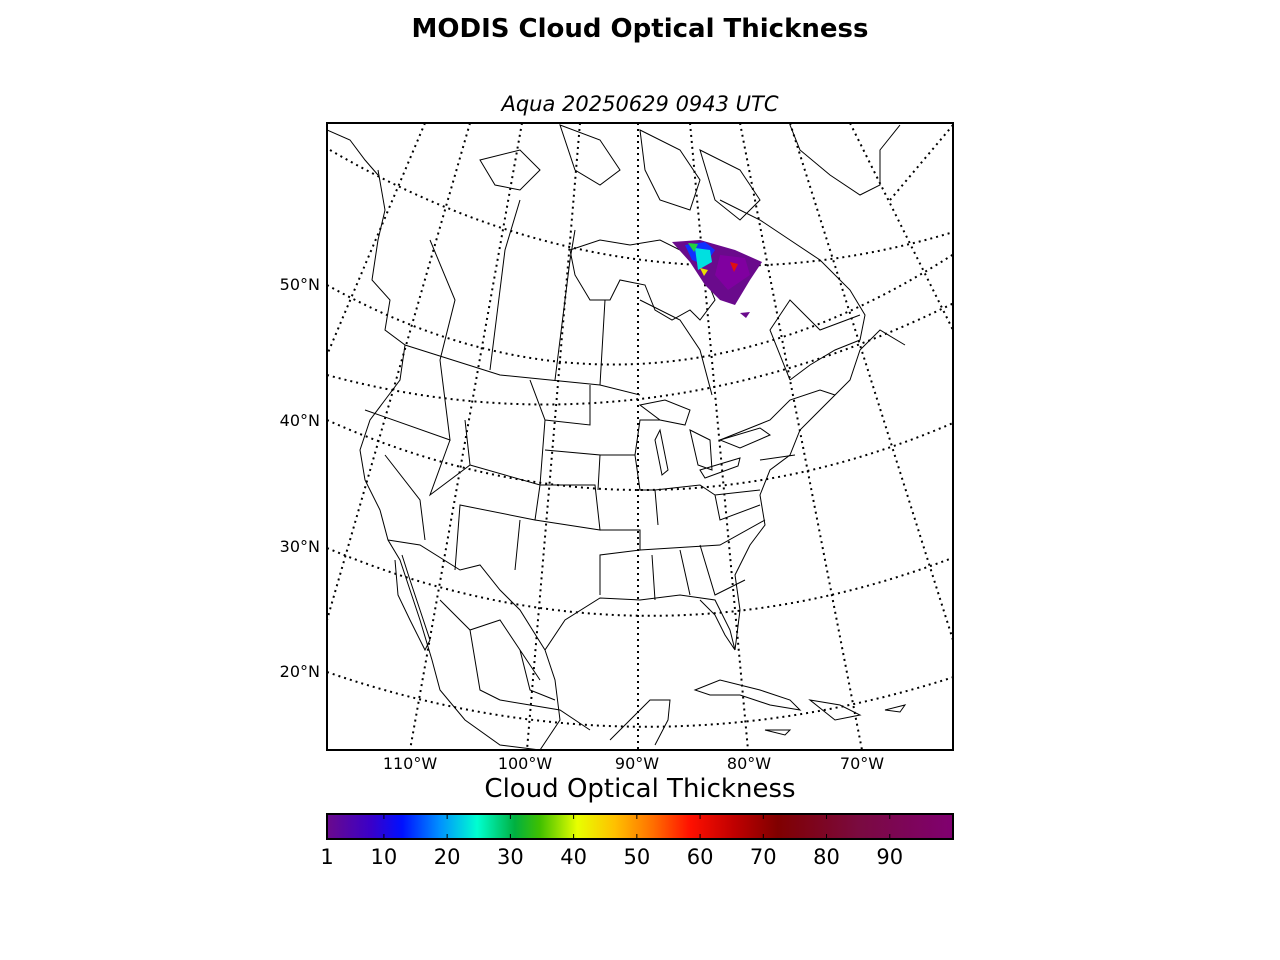  What do you see at coordinates (862, 763) in the screenshot?
I see `lon-label-70w: 70°W` at bounding box center [862, 763].